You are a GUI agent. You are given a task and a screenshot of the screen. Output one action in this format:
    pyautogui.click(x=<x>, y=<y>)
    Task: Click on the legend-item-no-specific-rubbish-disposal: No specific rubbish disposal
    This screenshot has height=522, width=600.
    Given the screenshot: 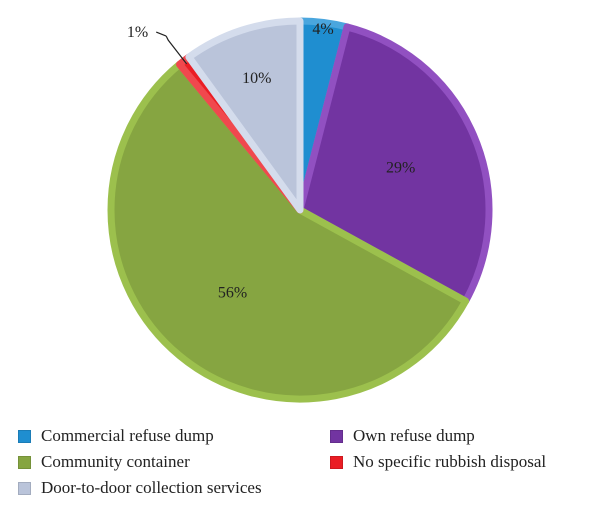 What is the action you would take?
    pyautogui.click(x=438, y=462)
    